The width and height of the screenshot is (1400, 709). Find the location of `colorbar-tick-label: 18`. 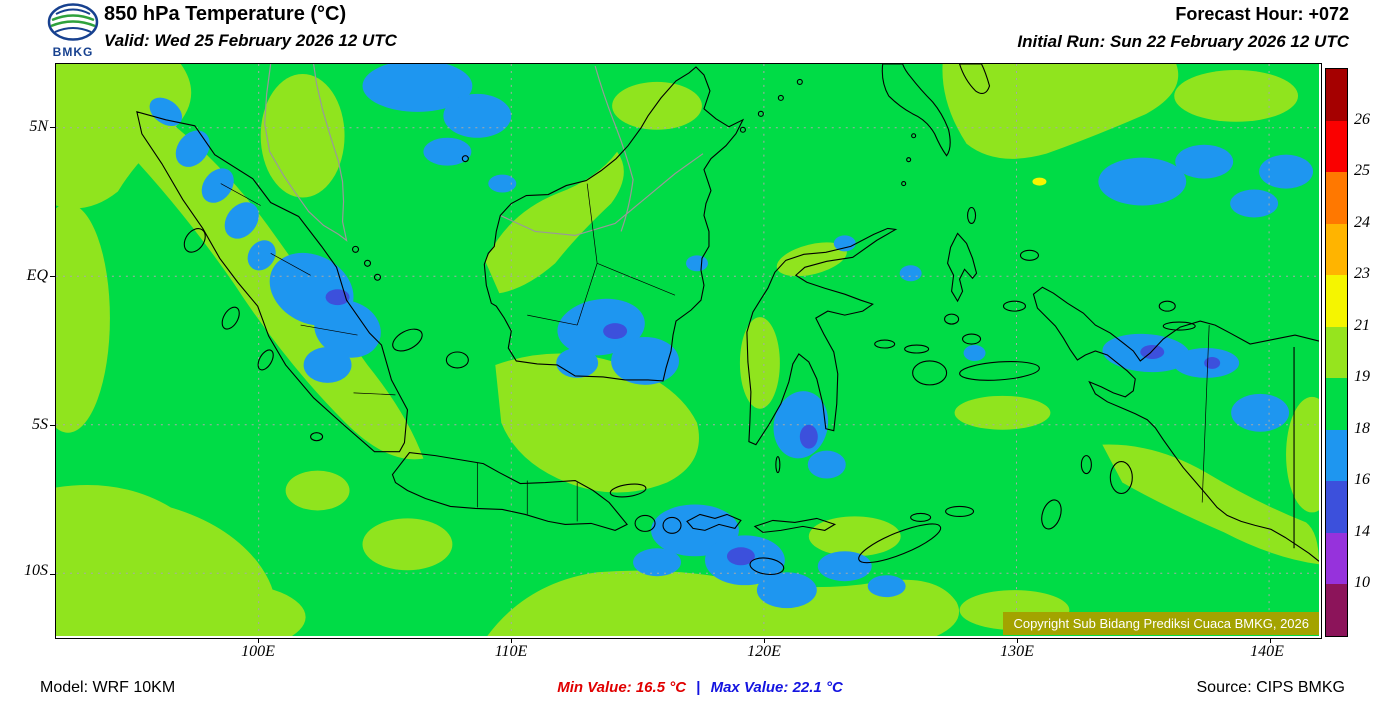

colorbar-tick-label: 18 is located at coordinates (1362, 428).